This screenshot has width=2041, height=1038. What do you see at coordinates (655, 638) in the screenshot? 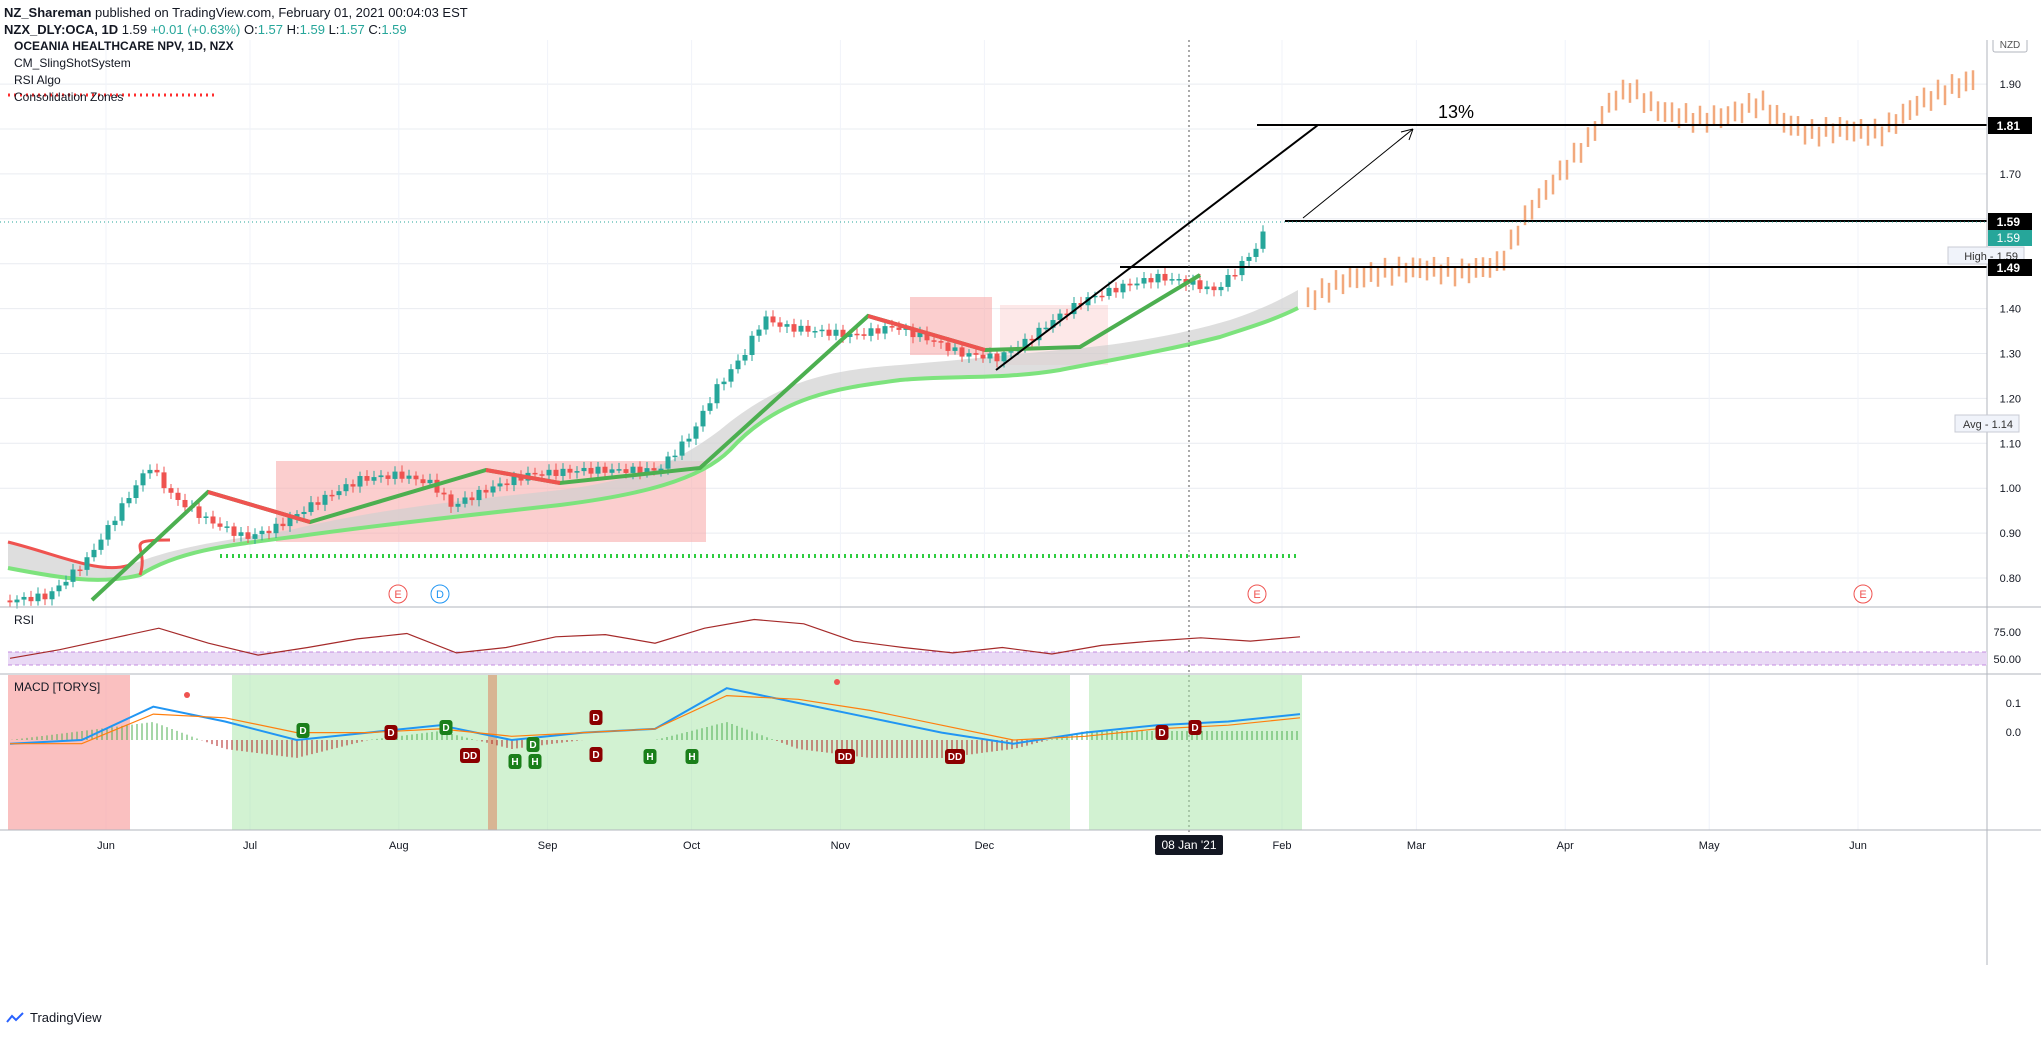
I see `rsi-line` at bounding box center [655, 638].